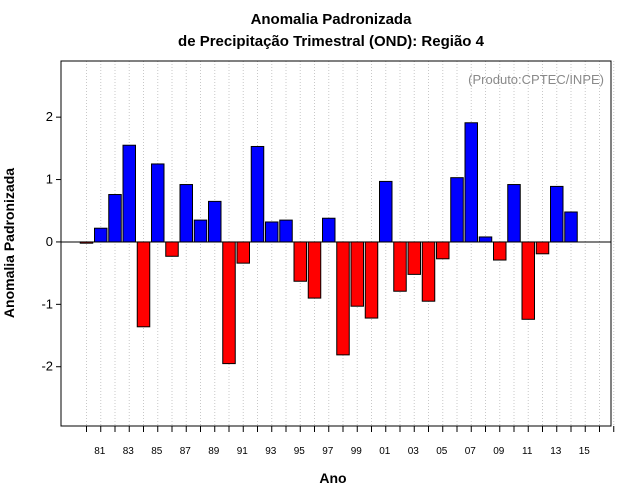  Describe the element at coordinates (9, 243) in the screenshot. I see `y-axis-title: Anomalia Padronizada` at that location.